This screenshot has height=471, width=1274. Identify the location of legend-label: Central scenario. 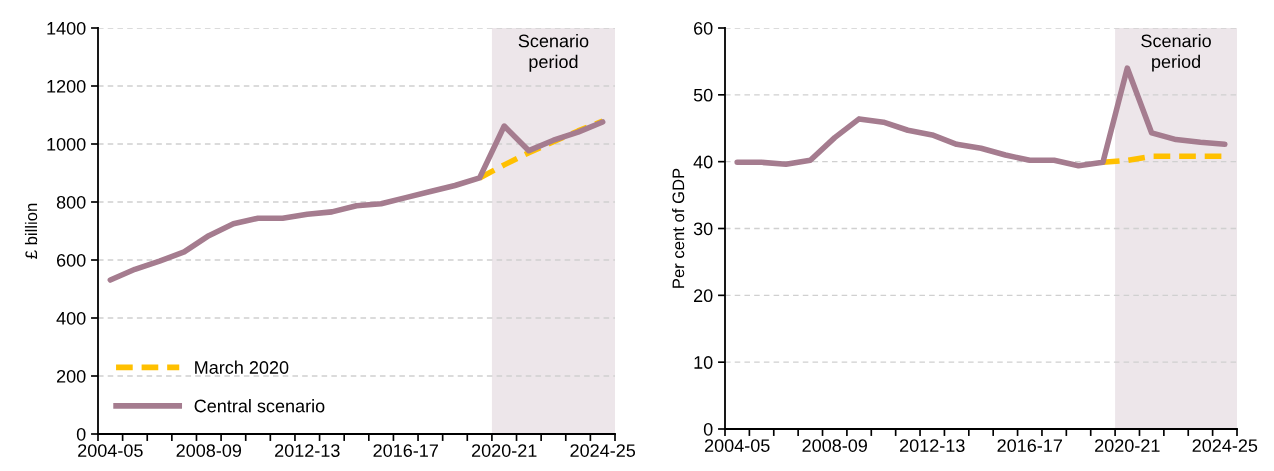
(259, 406).